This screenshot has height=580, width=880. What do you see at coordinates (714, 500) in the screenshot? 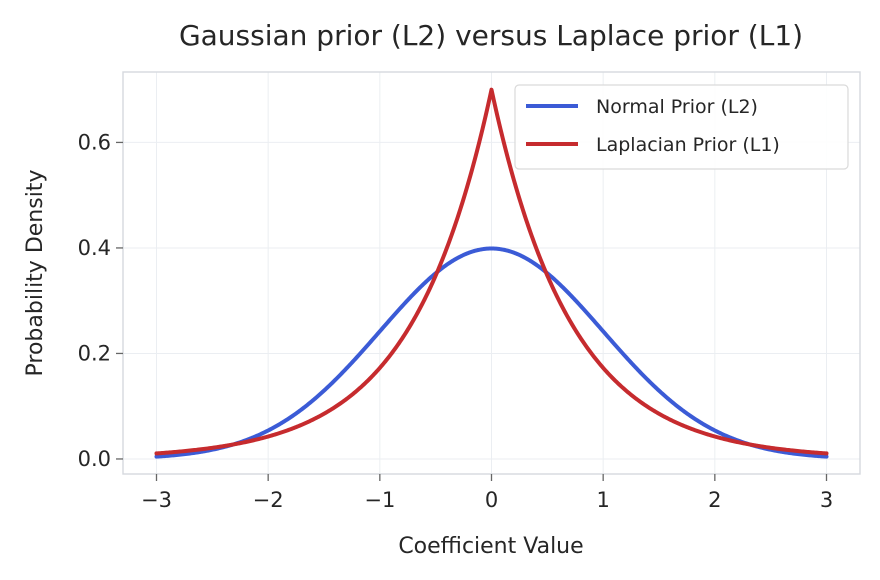
I see `x-tick-label: 2` at bounding box center [714, 500].